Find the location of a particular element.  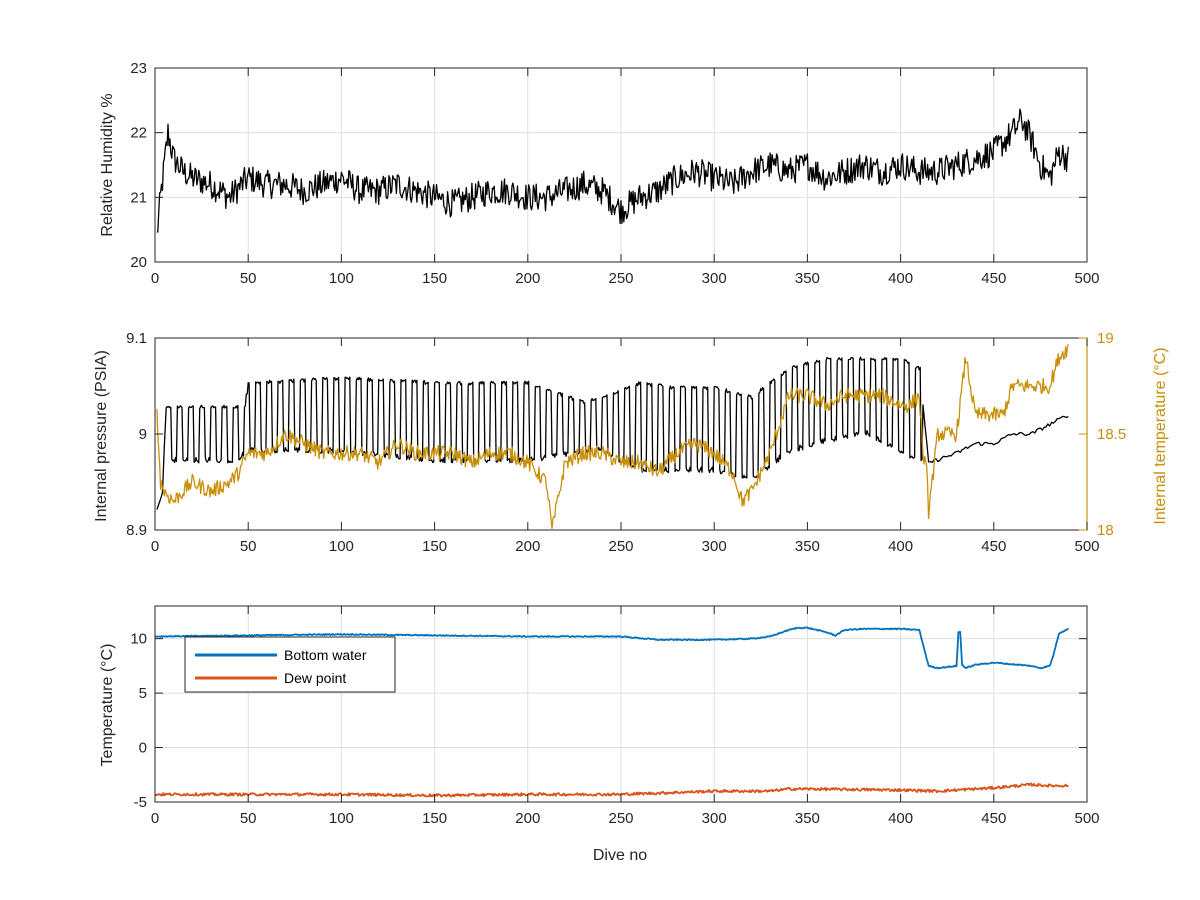

y2-tick-label: 19 is located at coordinates (1105, 338).